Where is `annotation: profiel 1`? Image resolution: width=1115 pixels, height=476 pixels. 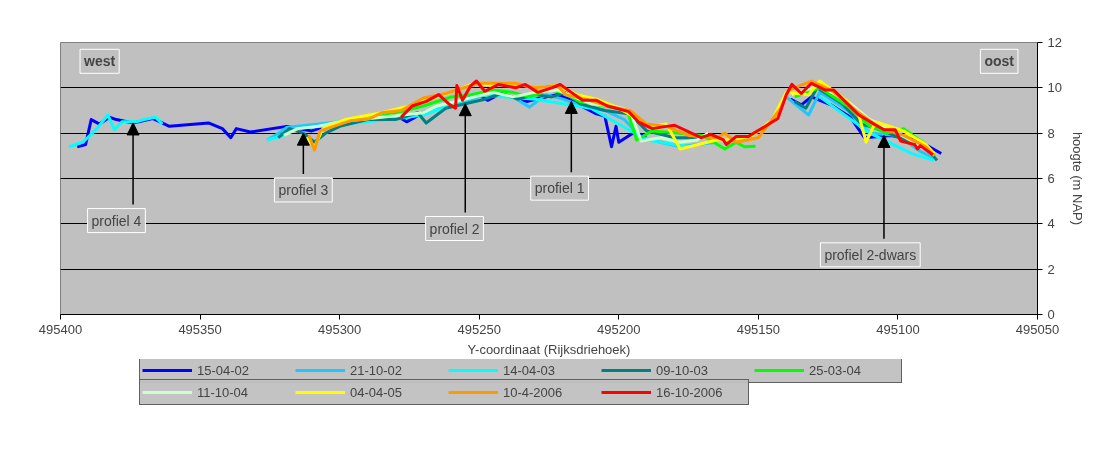
annotation: profiel 1 is located at coordinates (559, 188).